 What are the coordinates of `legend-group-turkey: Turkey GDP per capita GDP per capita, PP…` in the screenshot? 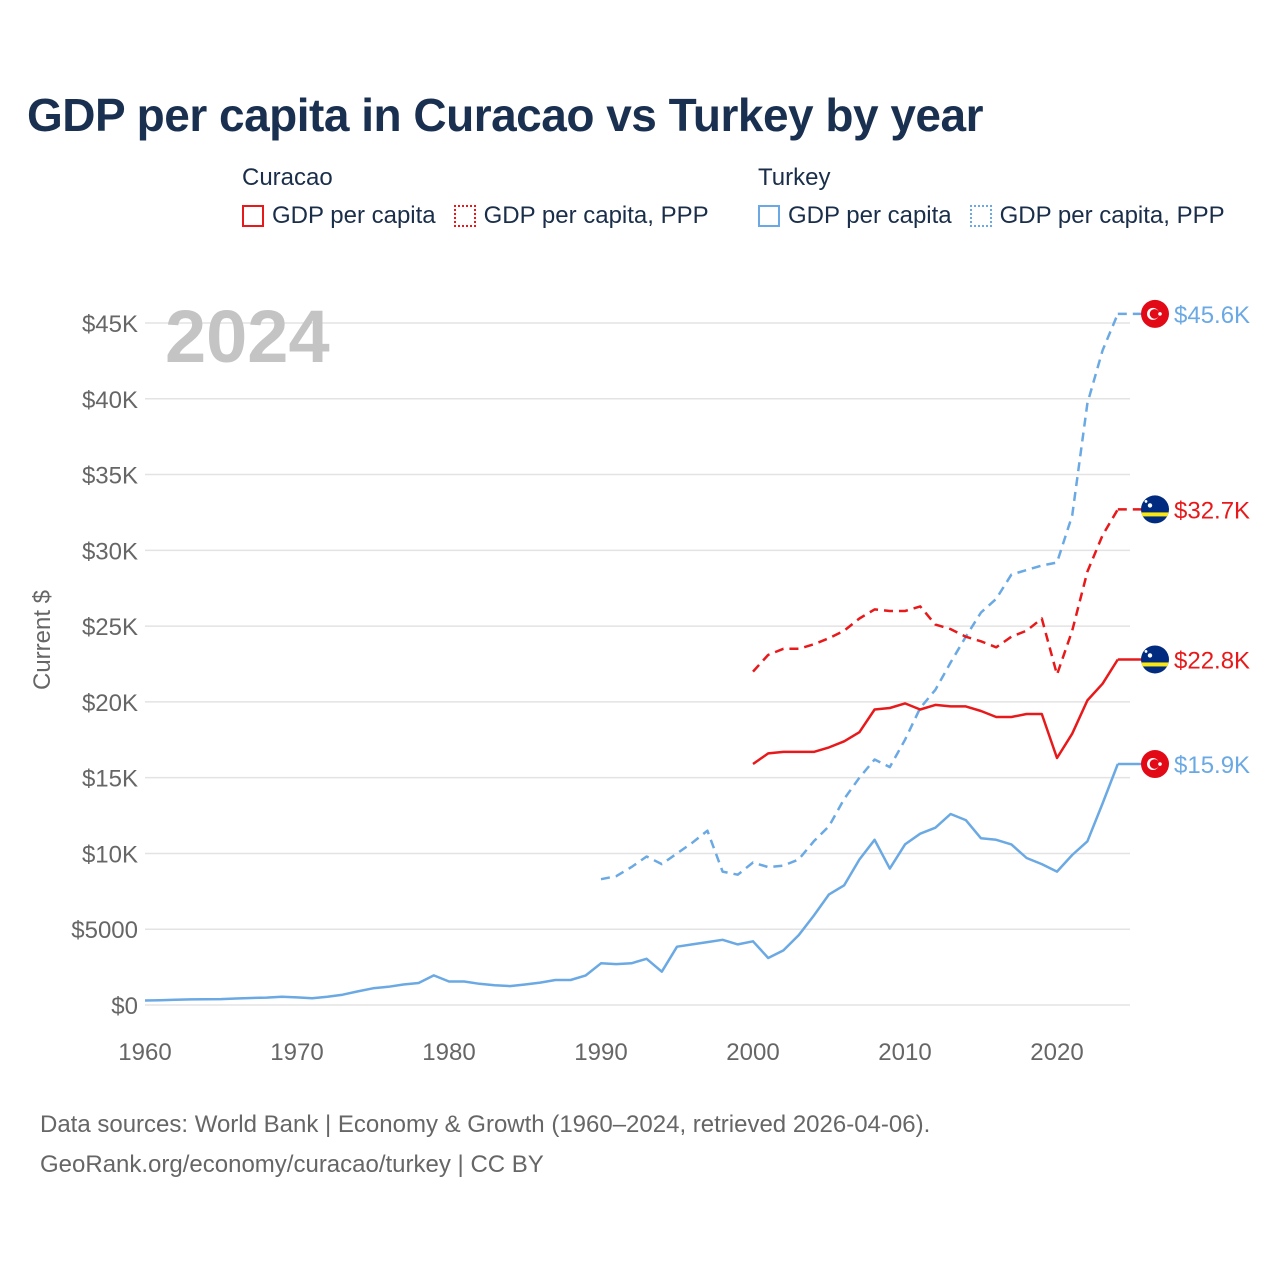 It's located at (991, 195).